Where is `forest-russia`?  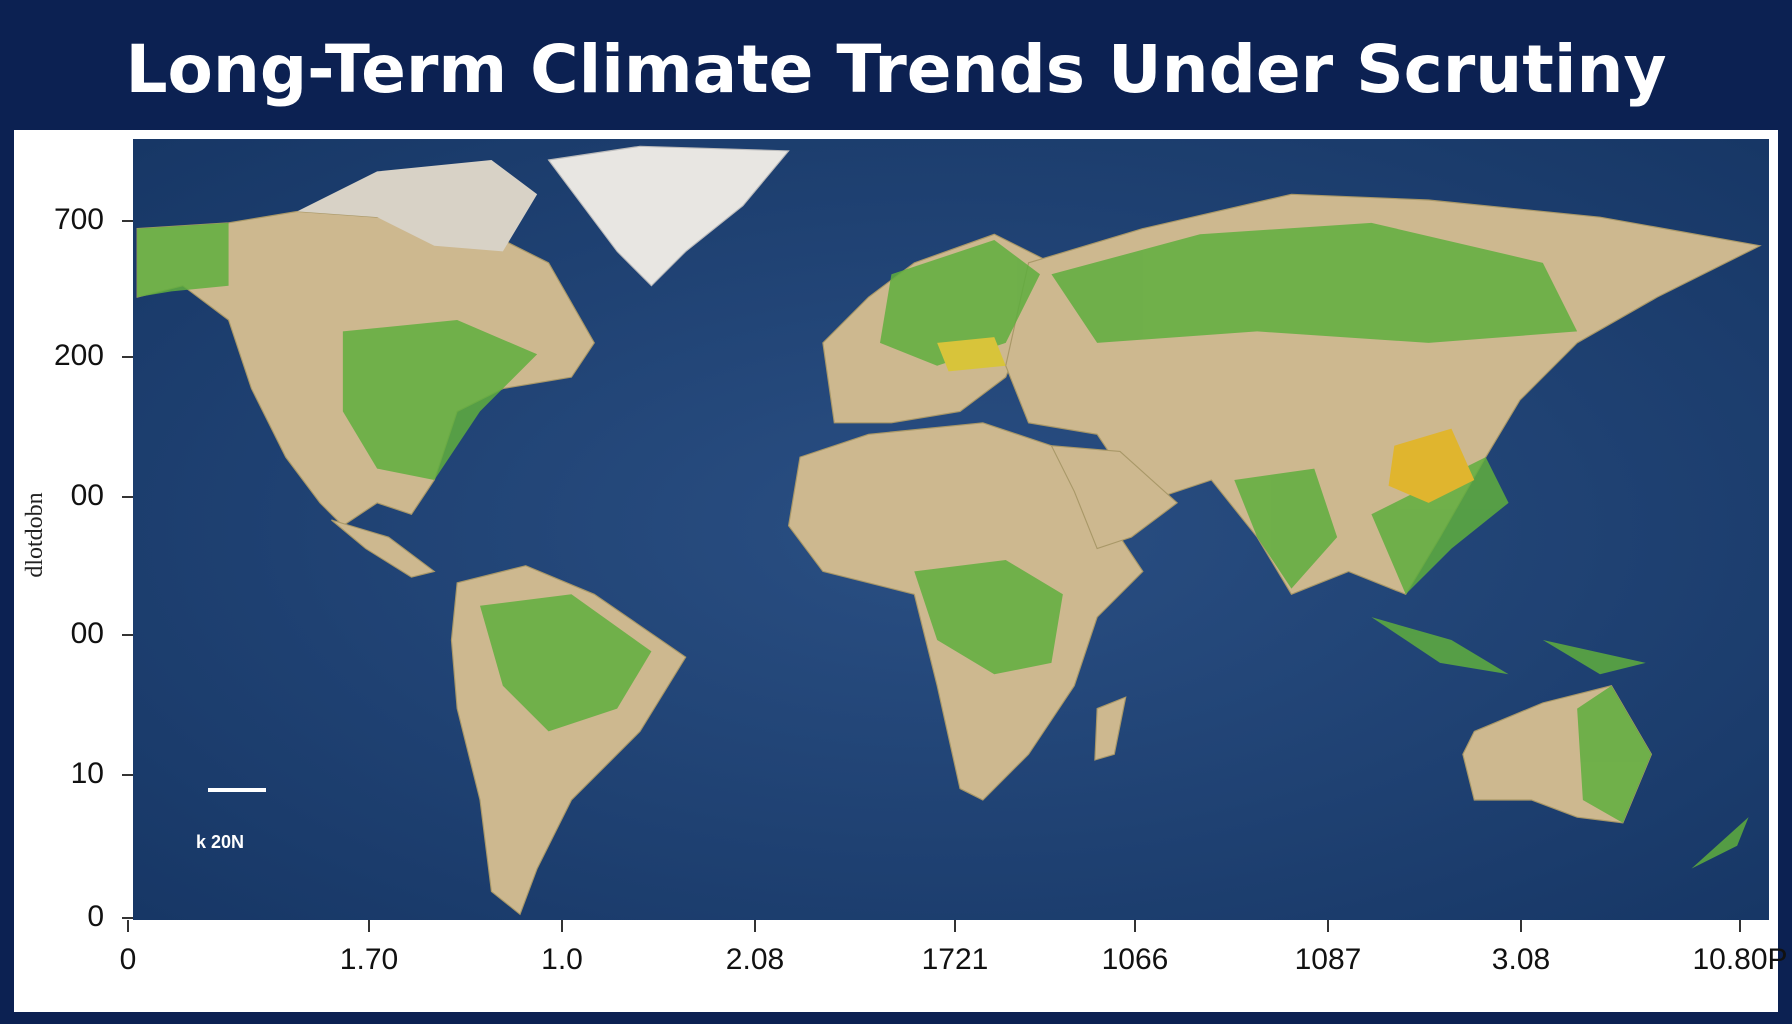 forest-russia is located at coordinates (1314, 282).